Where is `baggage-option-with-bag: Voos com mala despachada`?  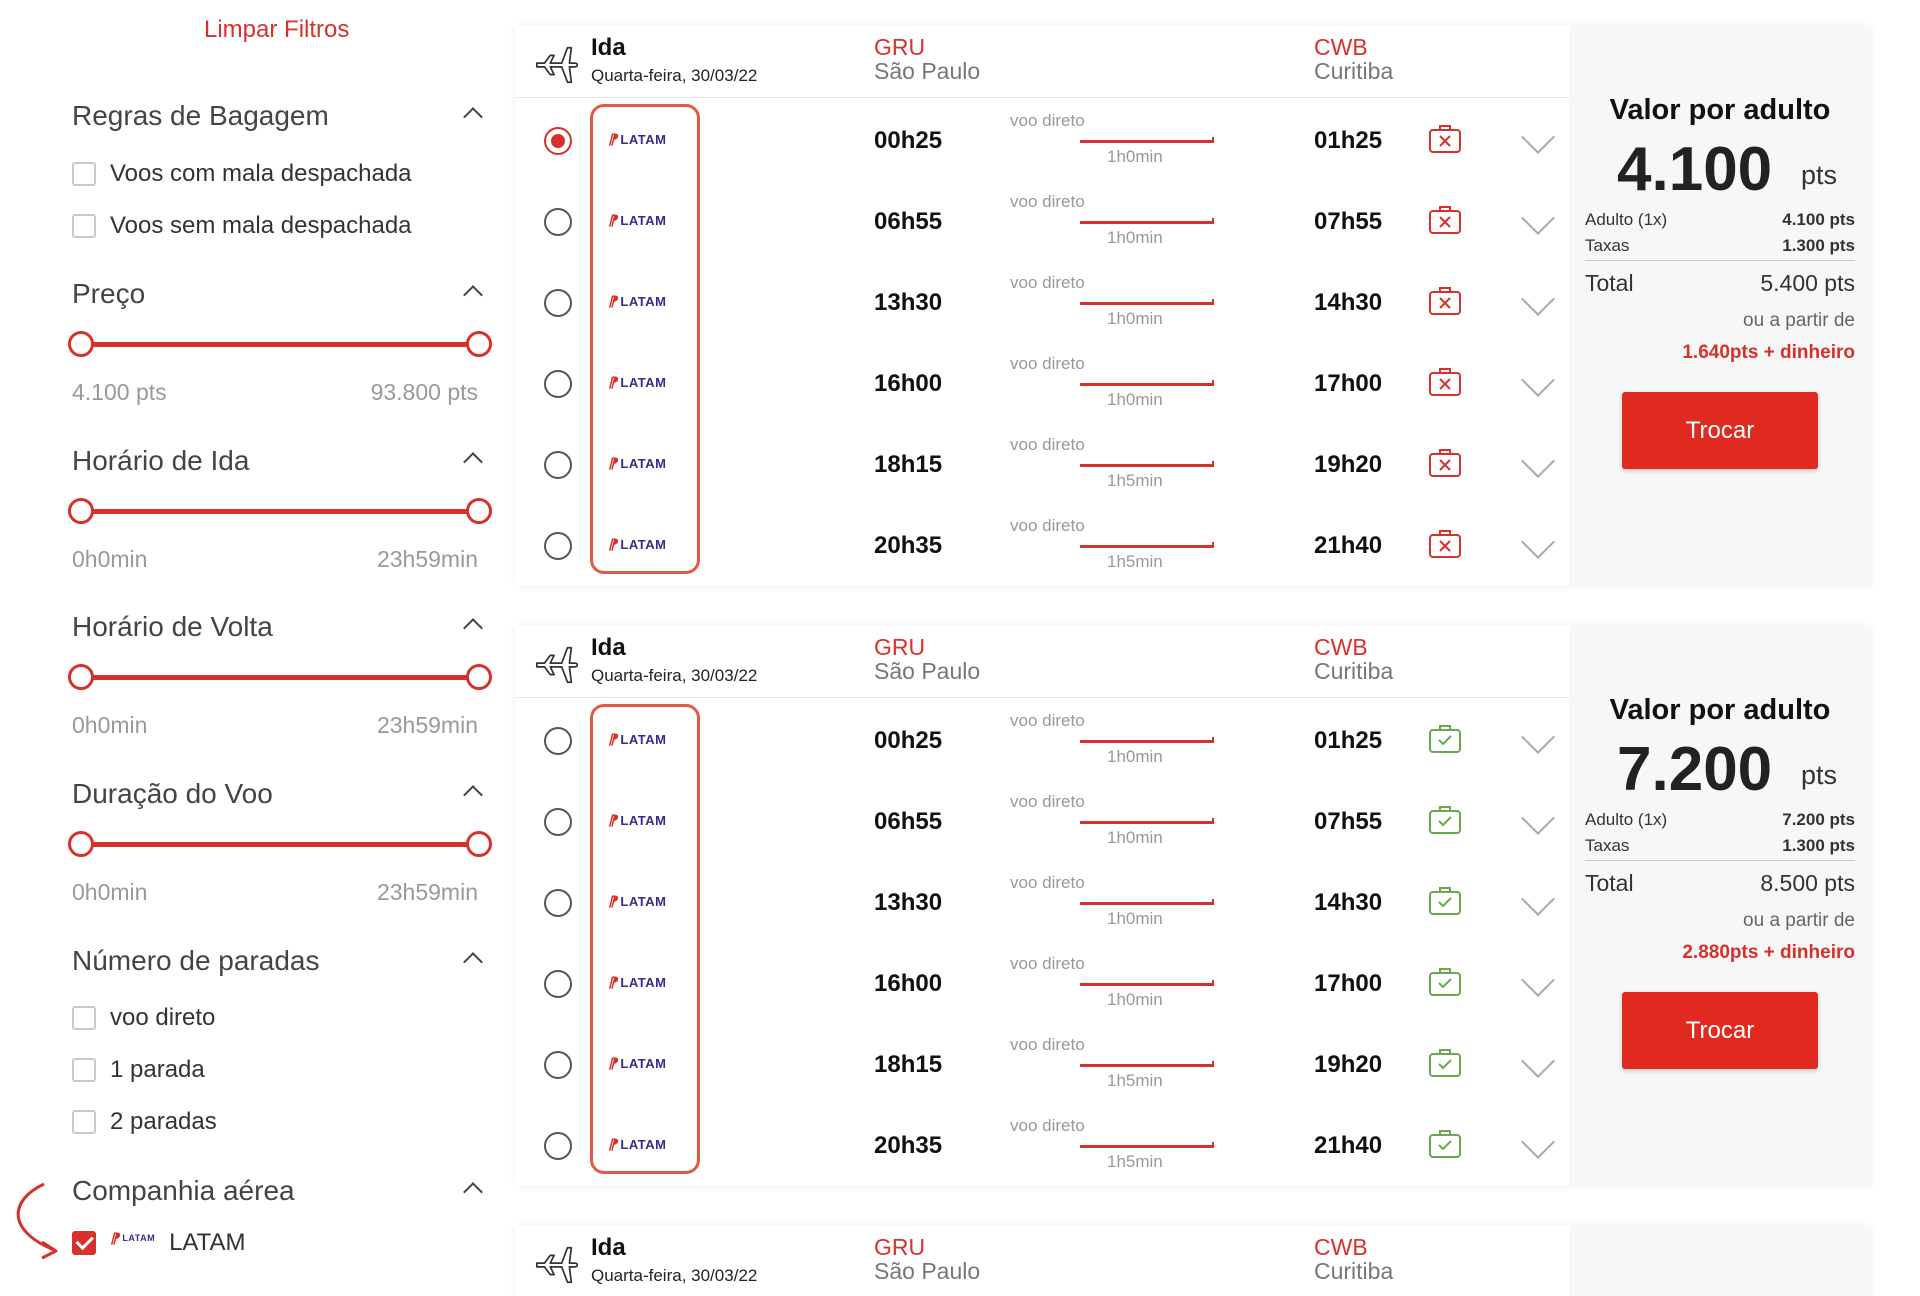
baggage-option-with-bag: Voos com mala despachada is located at coordinates (242, 174).